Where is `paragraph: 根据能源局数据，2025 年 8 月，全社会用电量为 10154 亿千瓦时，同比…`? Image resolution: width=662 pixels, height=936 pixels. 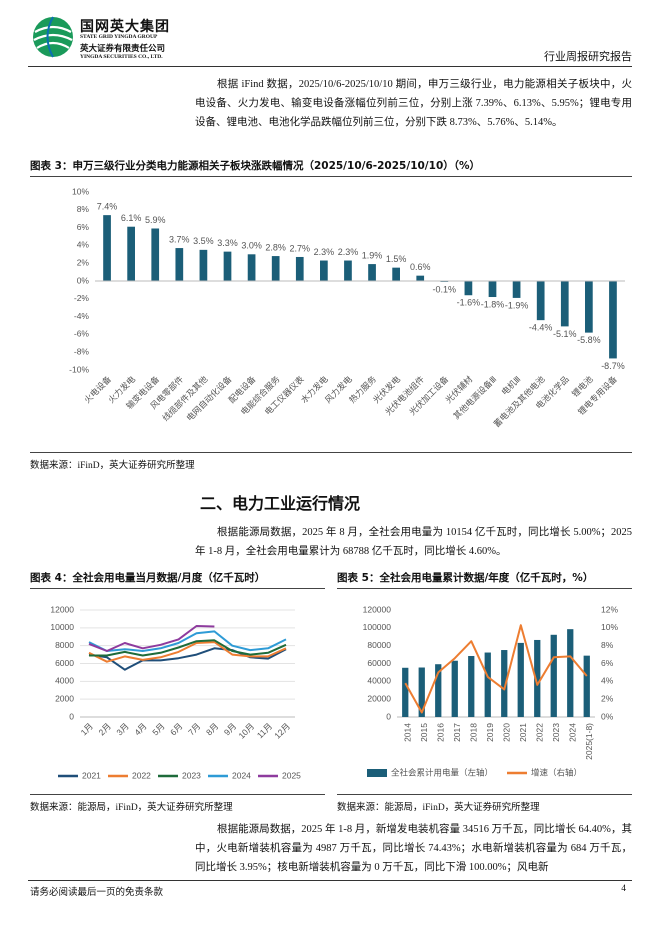 paragraph: 根据能源局数据，2025 年 8 月，全社会用电量为 10154 亿千瓦时，同比… is located at coordinates (413, 542).